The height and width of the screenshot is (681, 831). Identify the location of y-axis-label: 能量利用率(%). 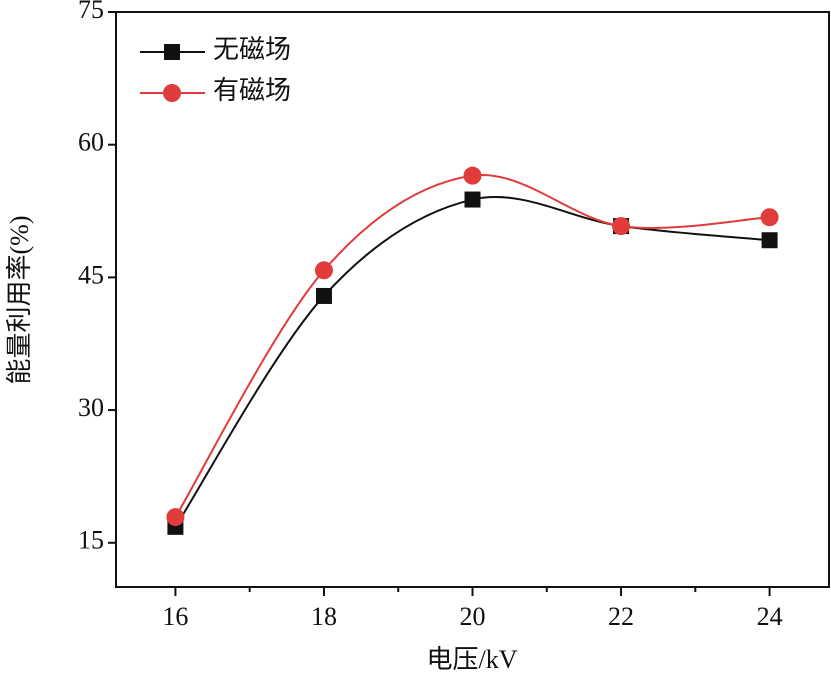
(19, 300).